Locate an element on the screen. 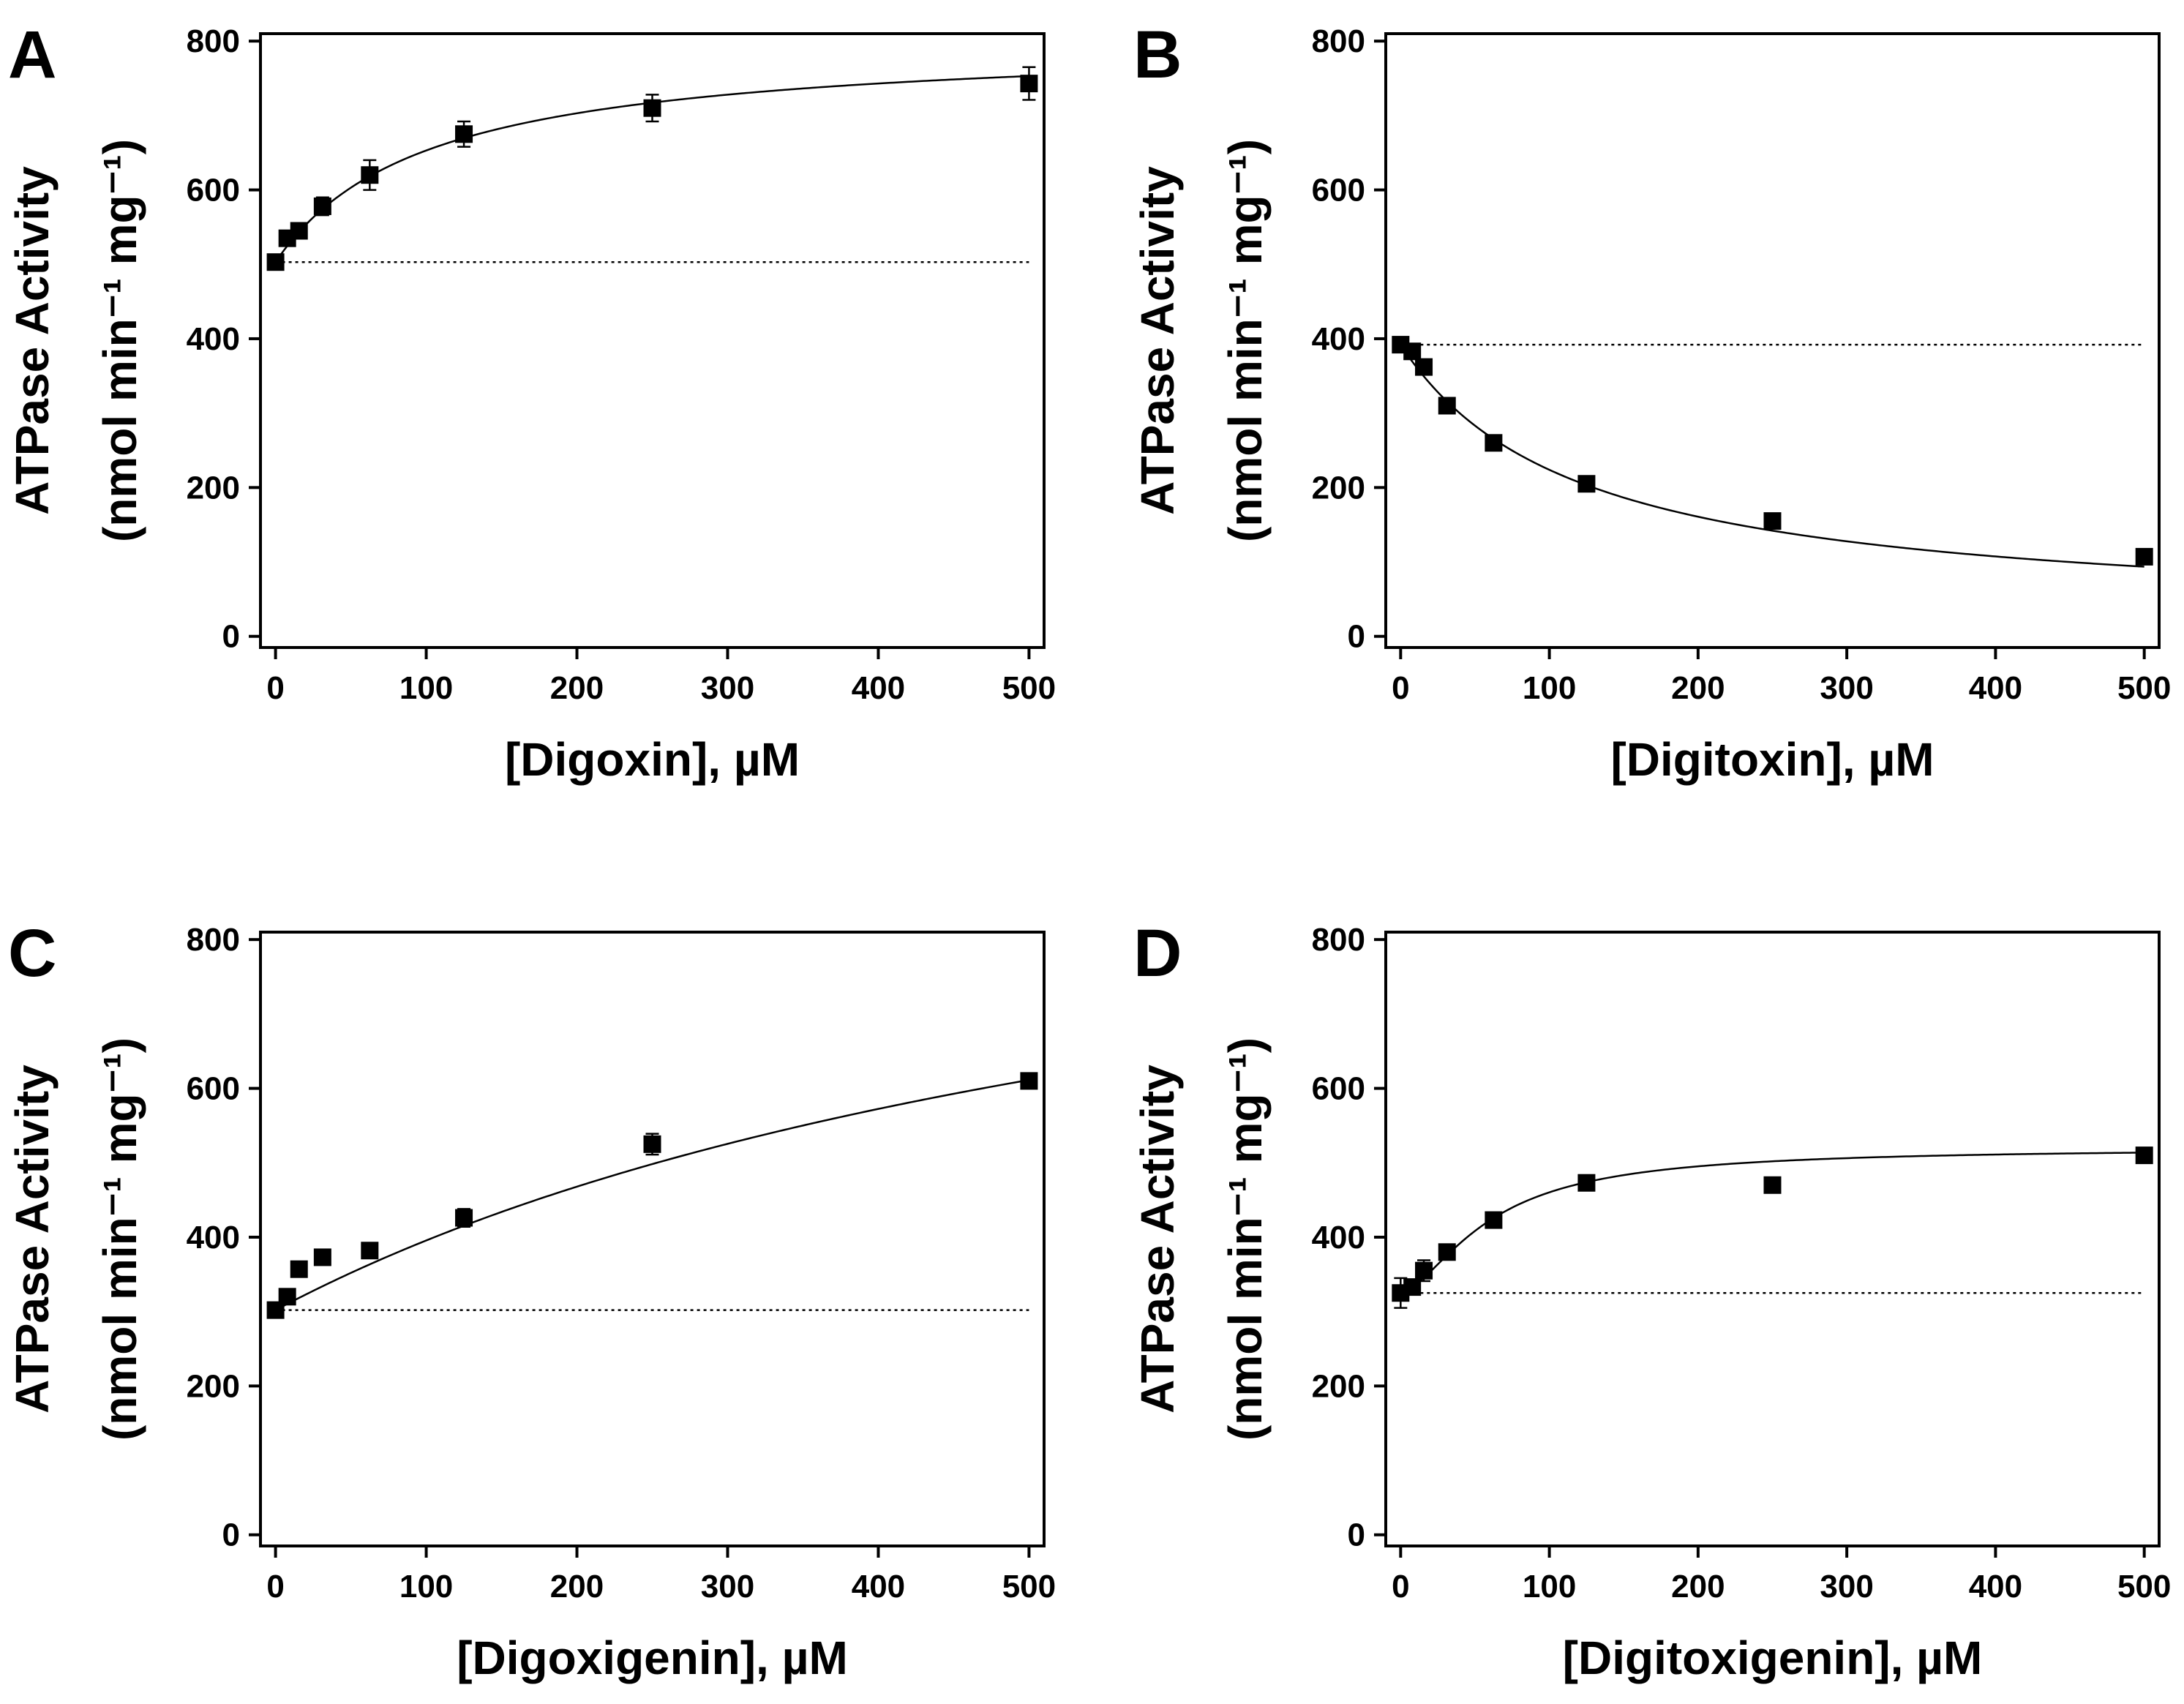 The image size is (2184, 1704). x-axis-title: [Digitoxin], µM is located at coordinates (1772, 760).